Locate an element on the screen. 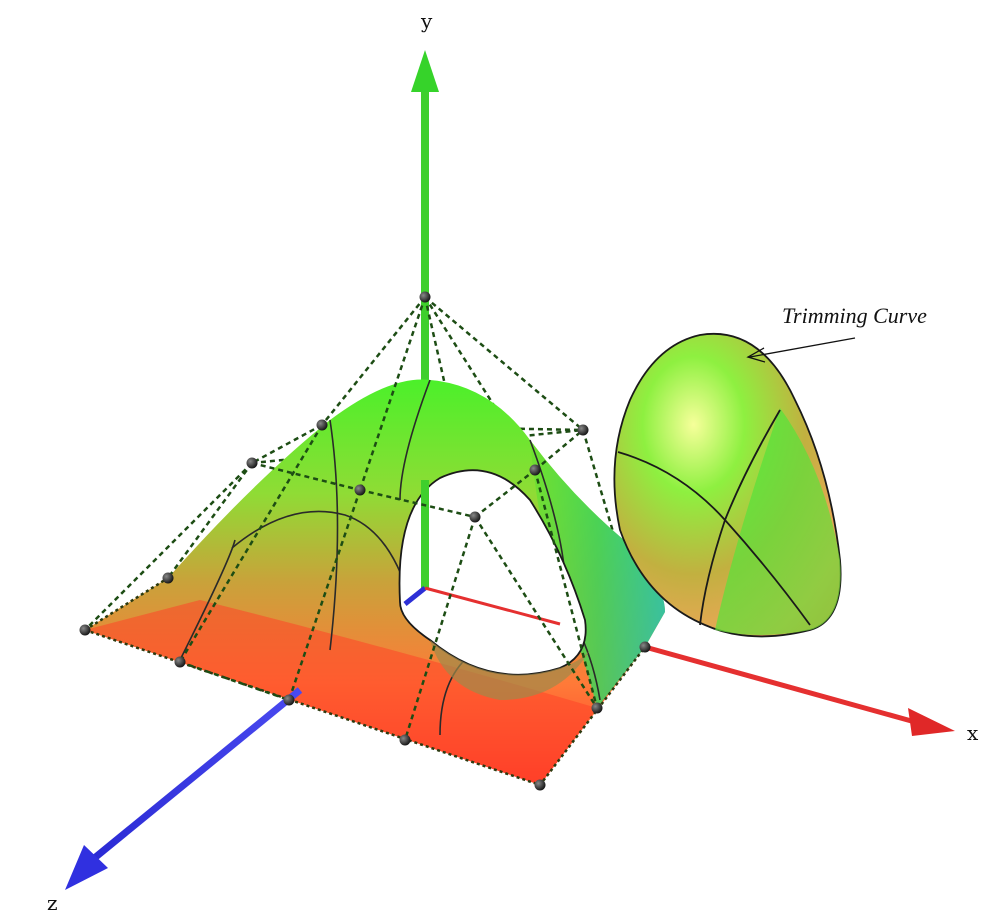 This screenshot has height=923, width=1001. y-axis-arrowhead is located at coordinates (425, 71).